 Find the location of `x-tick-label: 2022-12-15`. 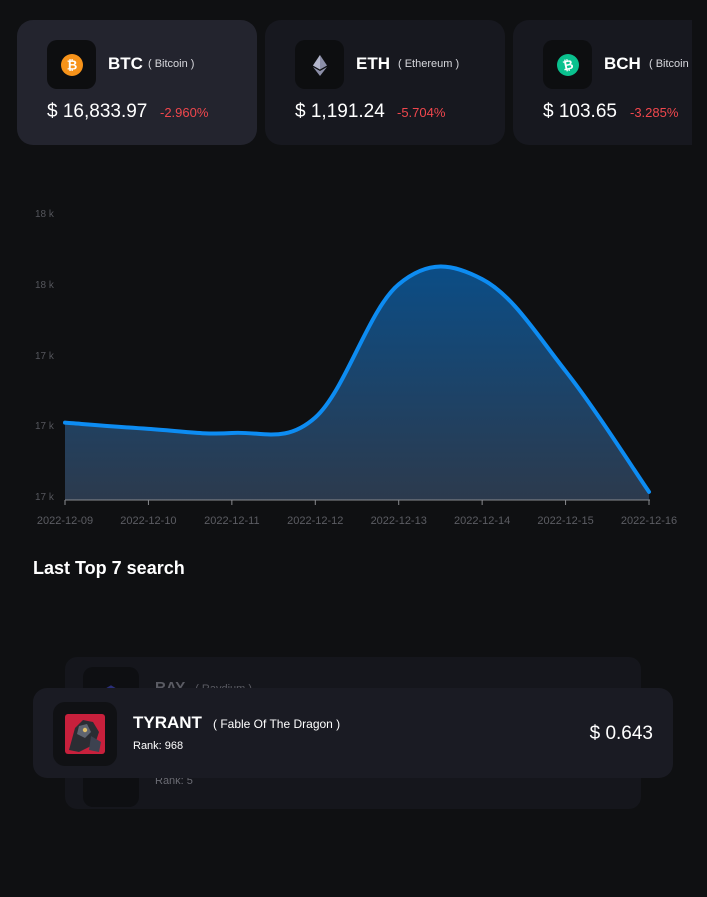

x-tick-label: 2022-12-15 is located at coordinates (565, 521).